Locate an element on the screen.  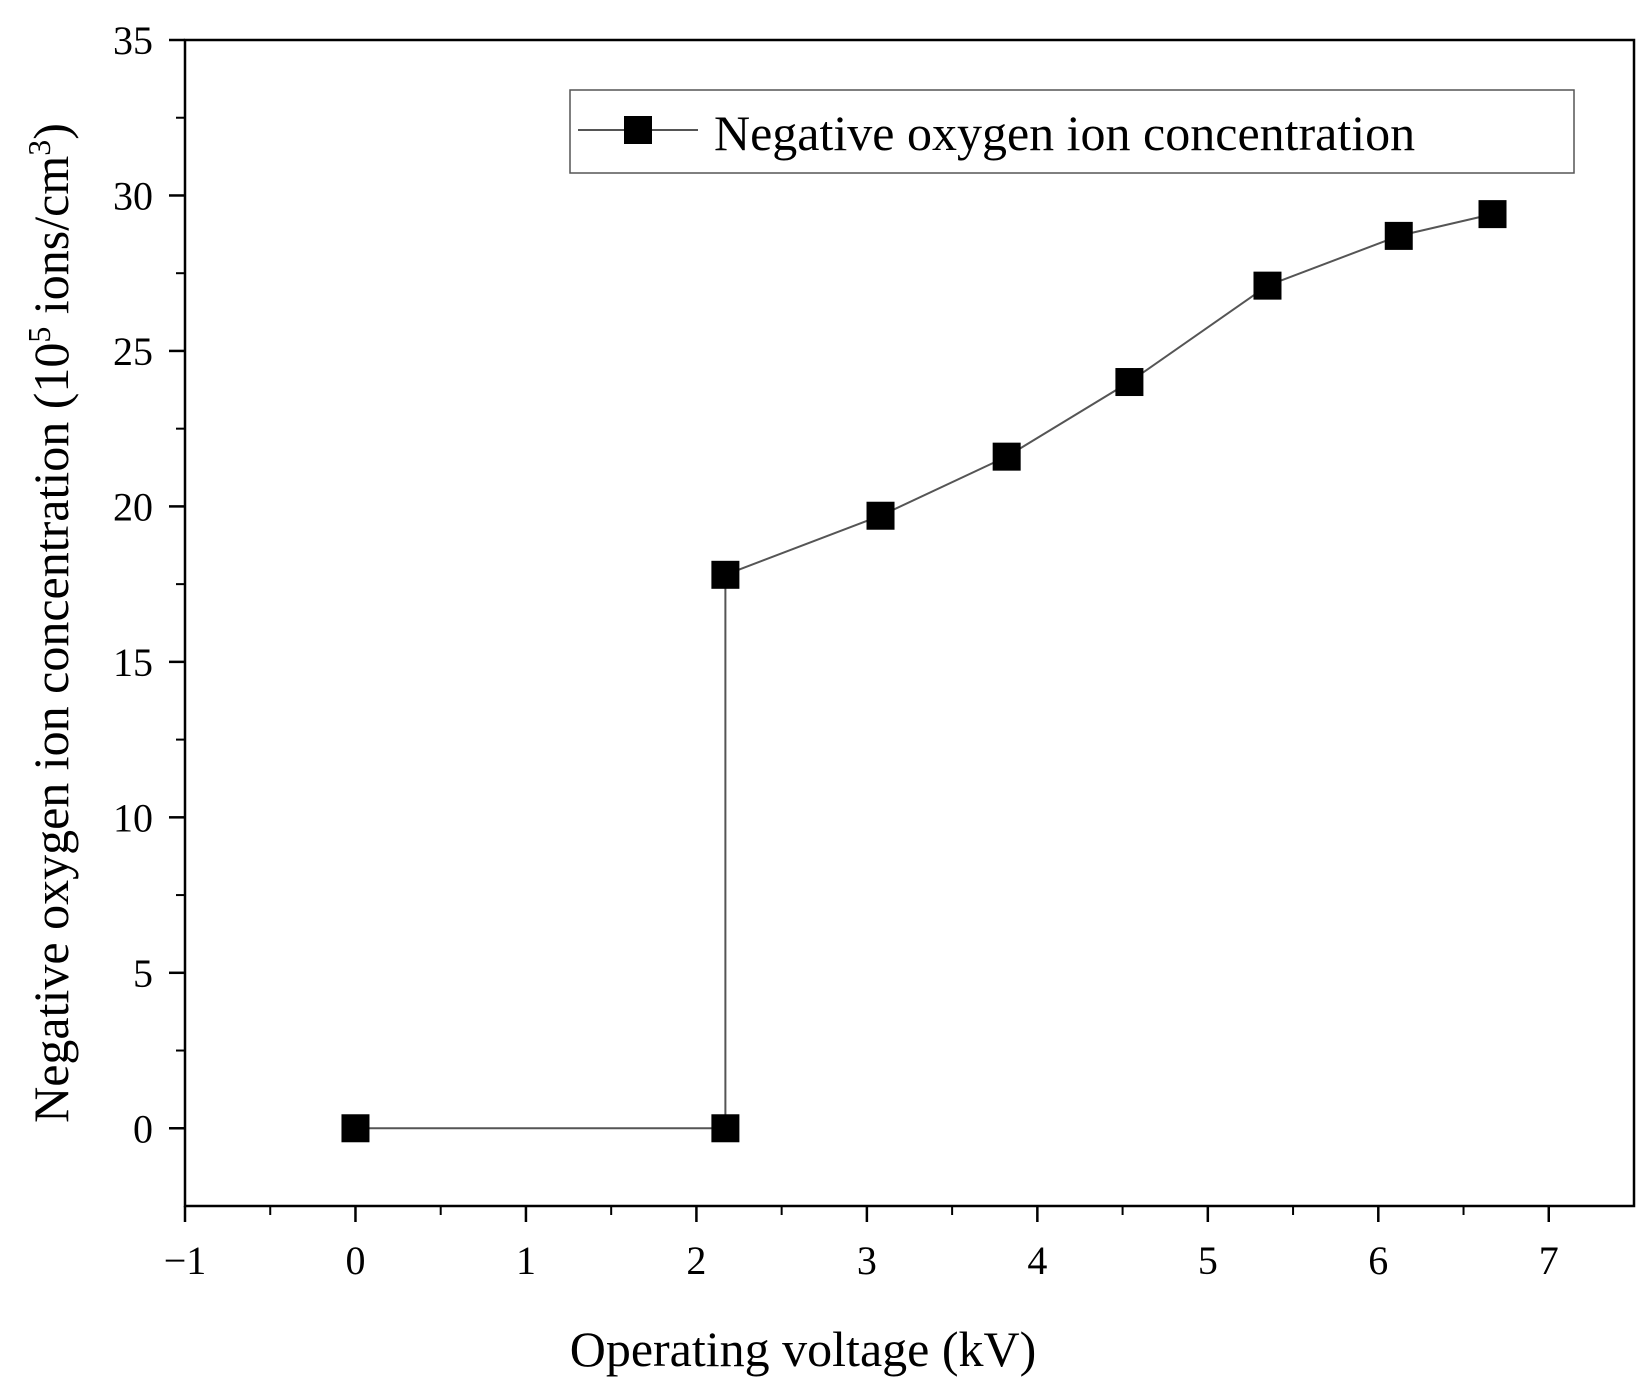
legend-marker is located at coordinates (638, 130).